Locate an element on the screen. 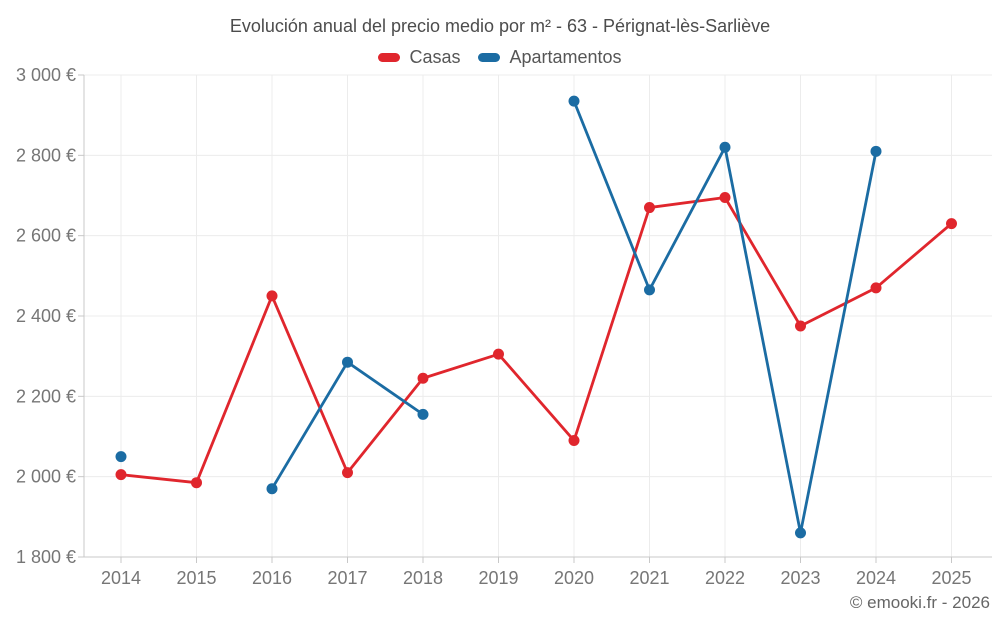 The width and height of the screenshot is (1000, 625). legend-item-casas: Casas is located at coordinates (419, 57).